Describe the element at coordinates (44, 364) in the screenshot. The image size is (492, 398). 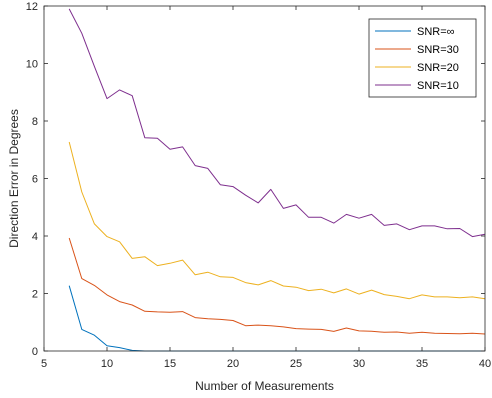
I see `x-tick-label: 5` at that location.